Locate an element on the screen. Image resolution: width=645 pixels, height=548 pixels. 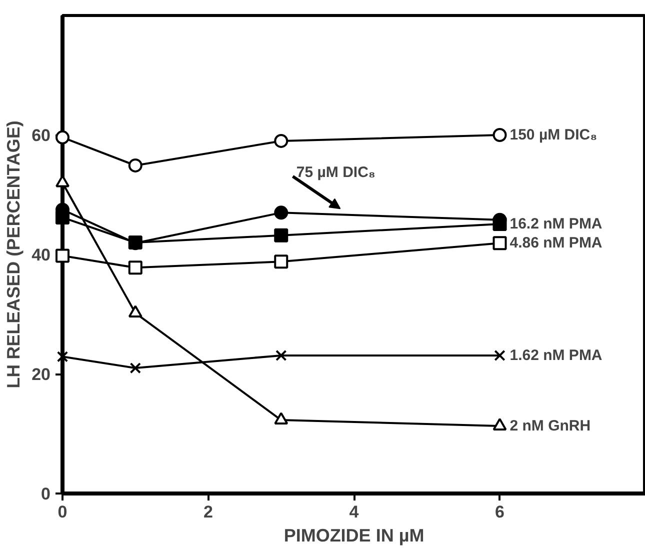
x-tick-label: 4 is located at coordinates (354, 512).